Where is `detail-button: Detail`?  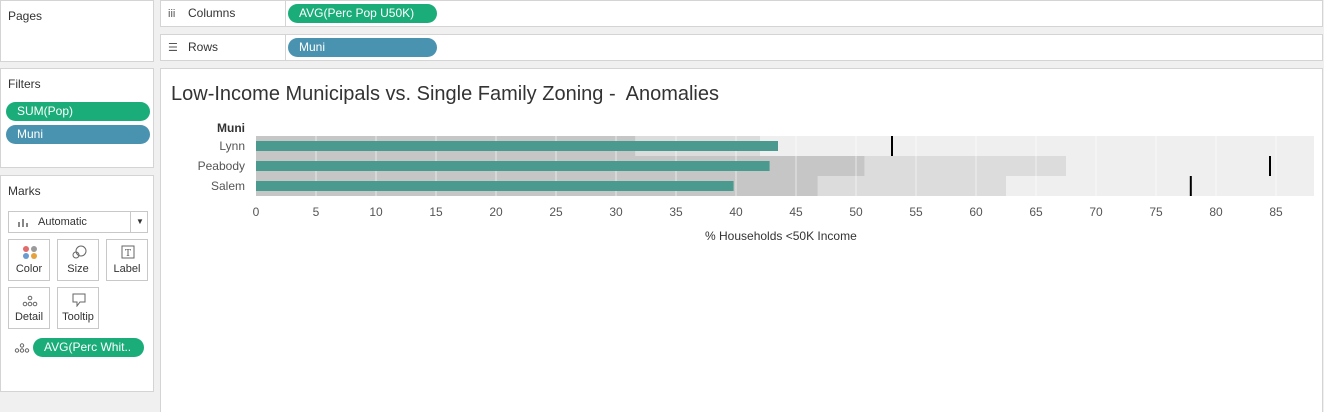
detail-button: Detail is located at coordinates (29, 308).